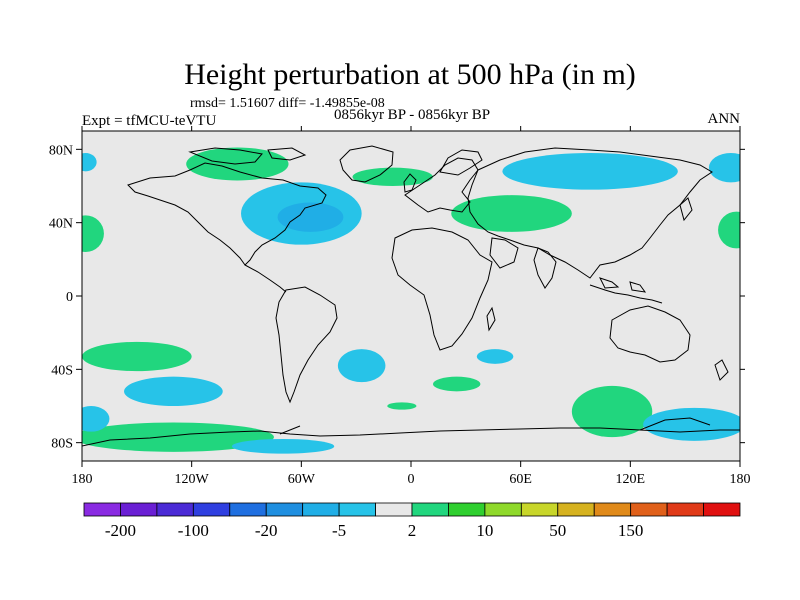 The image size is (800, 600). Describe the element at coordinates (302, 479) in the screenshot. I see `x-tick-label-2: 60W` at that location.